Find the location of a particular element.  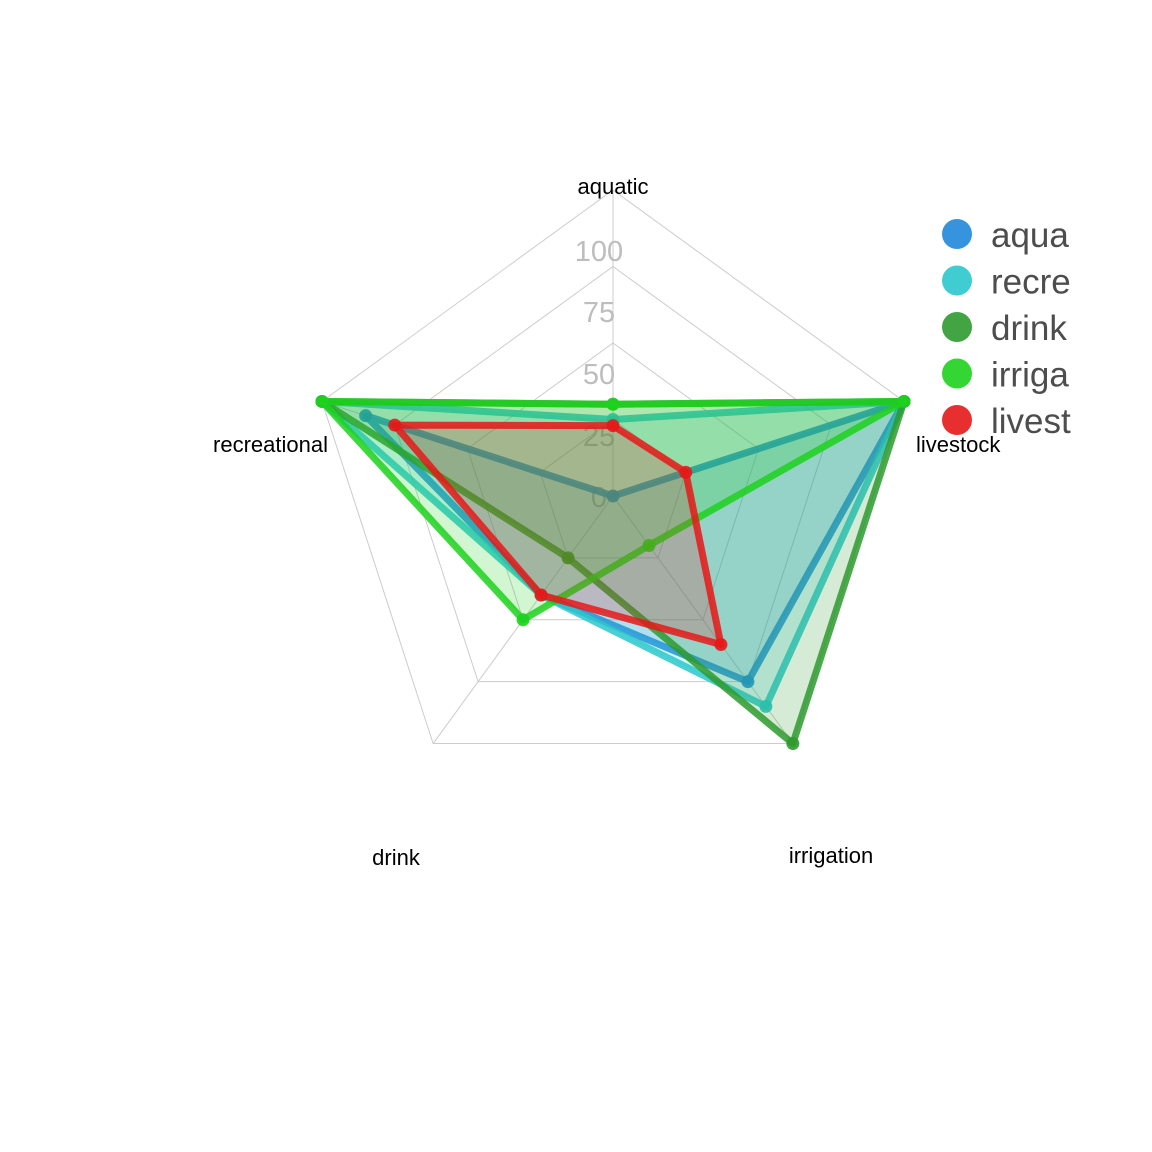

point-irrigation-livestock is located at coordinates (904, 401).